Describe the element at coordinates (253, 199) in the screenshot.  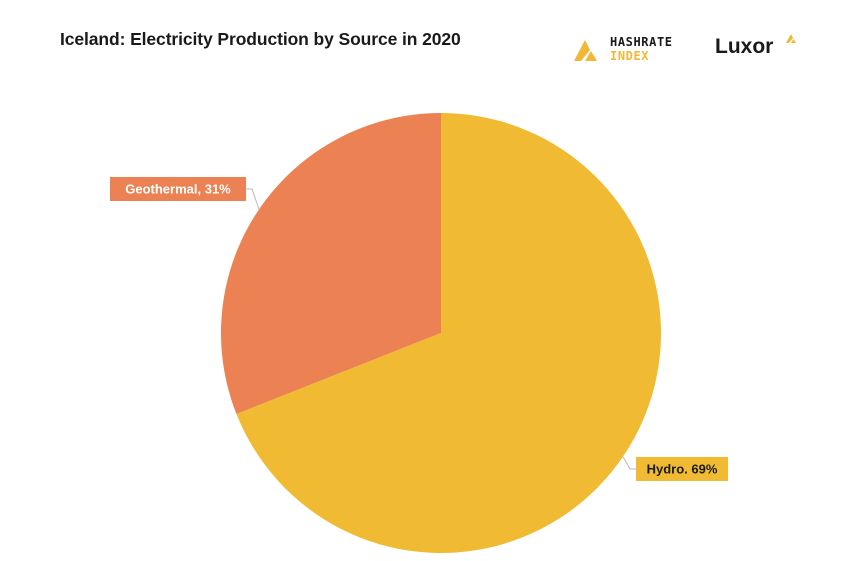
I see `leader-line-geothermal` at that location.